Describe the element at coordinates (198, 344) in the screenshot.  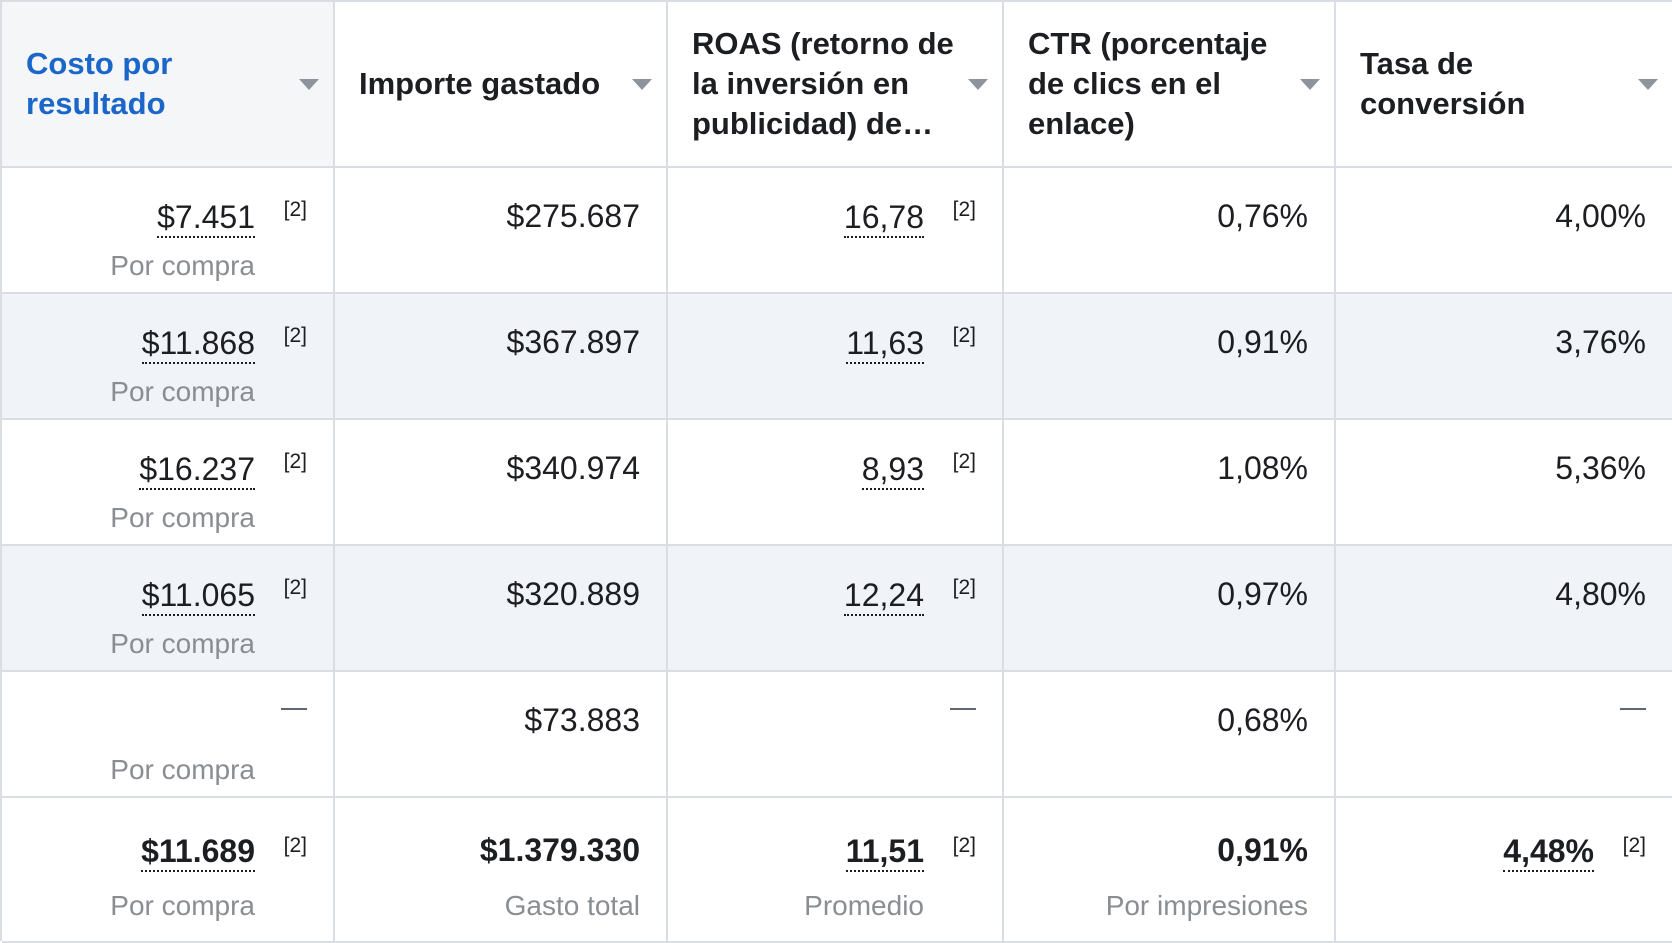
I see `cost-value: $11.868` at that location.